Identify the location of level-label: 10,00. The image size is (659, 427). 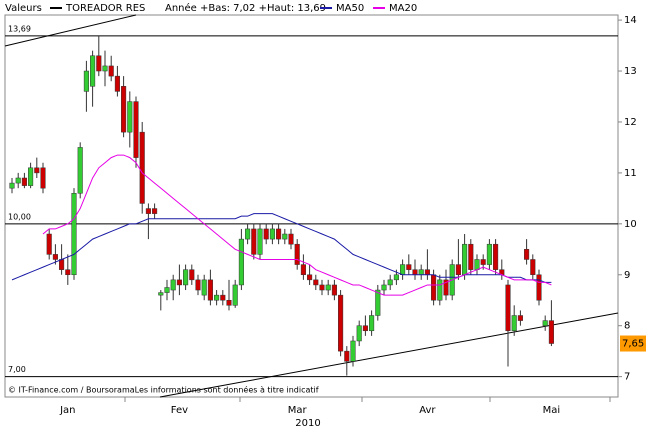
(19, 216).